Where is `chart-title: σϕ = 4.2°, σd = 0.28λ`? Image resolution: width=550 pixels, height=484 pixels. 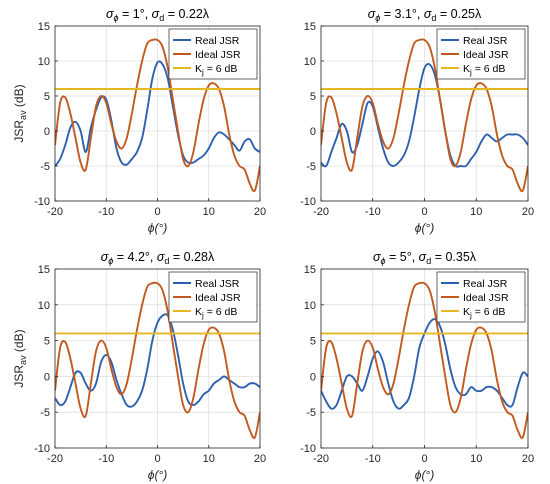 chart-title: σϕ = 4.2°, σd = 0.28λ is located at coordinates (158, 258).